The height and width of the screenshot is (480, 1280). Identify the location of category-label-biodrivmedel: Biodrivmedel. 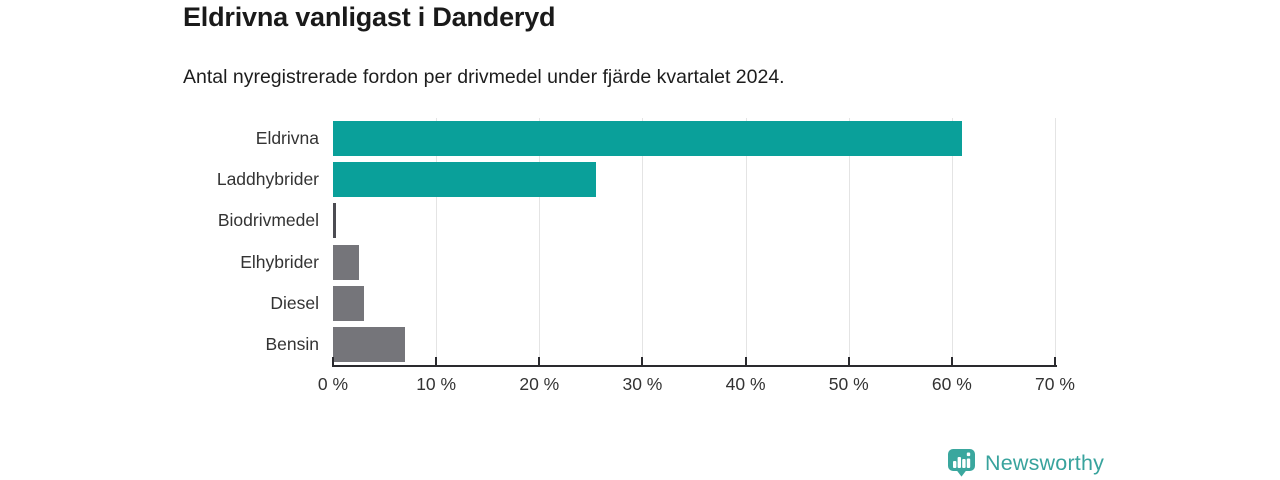
(268, 220).